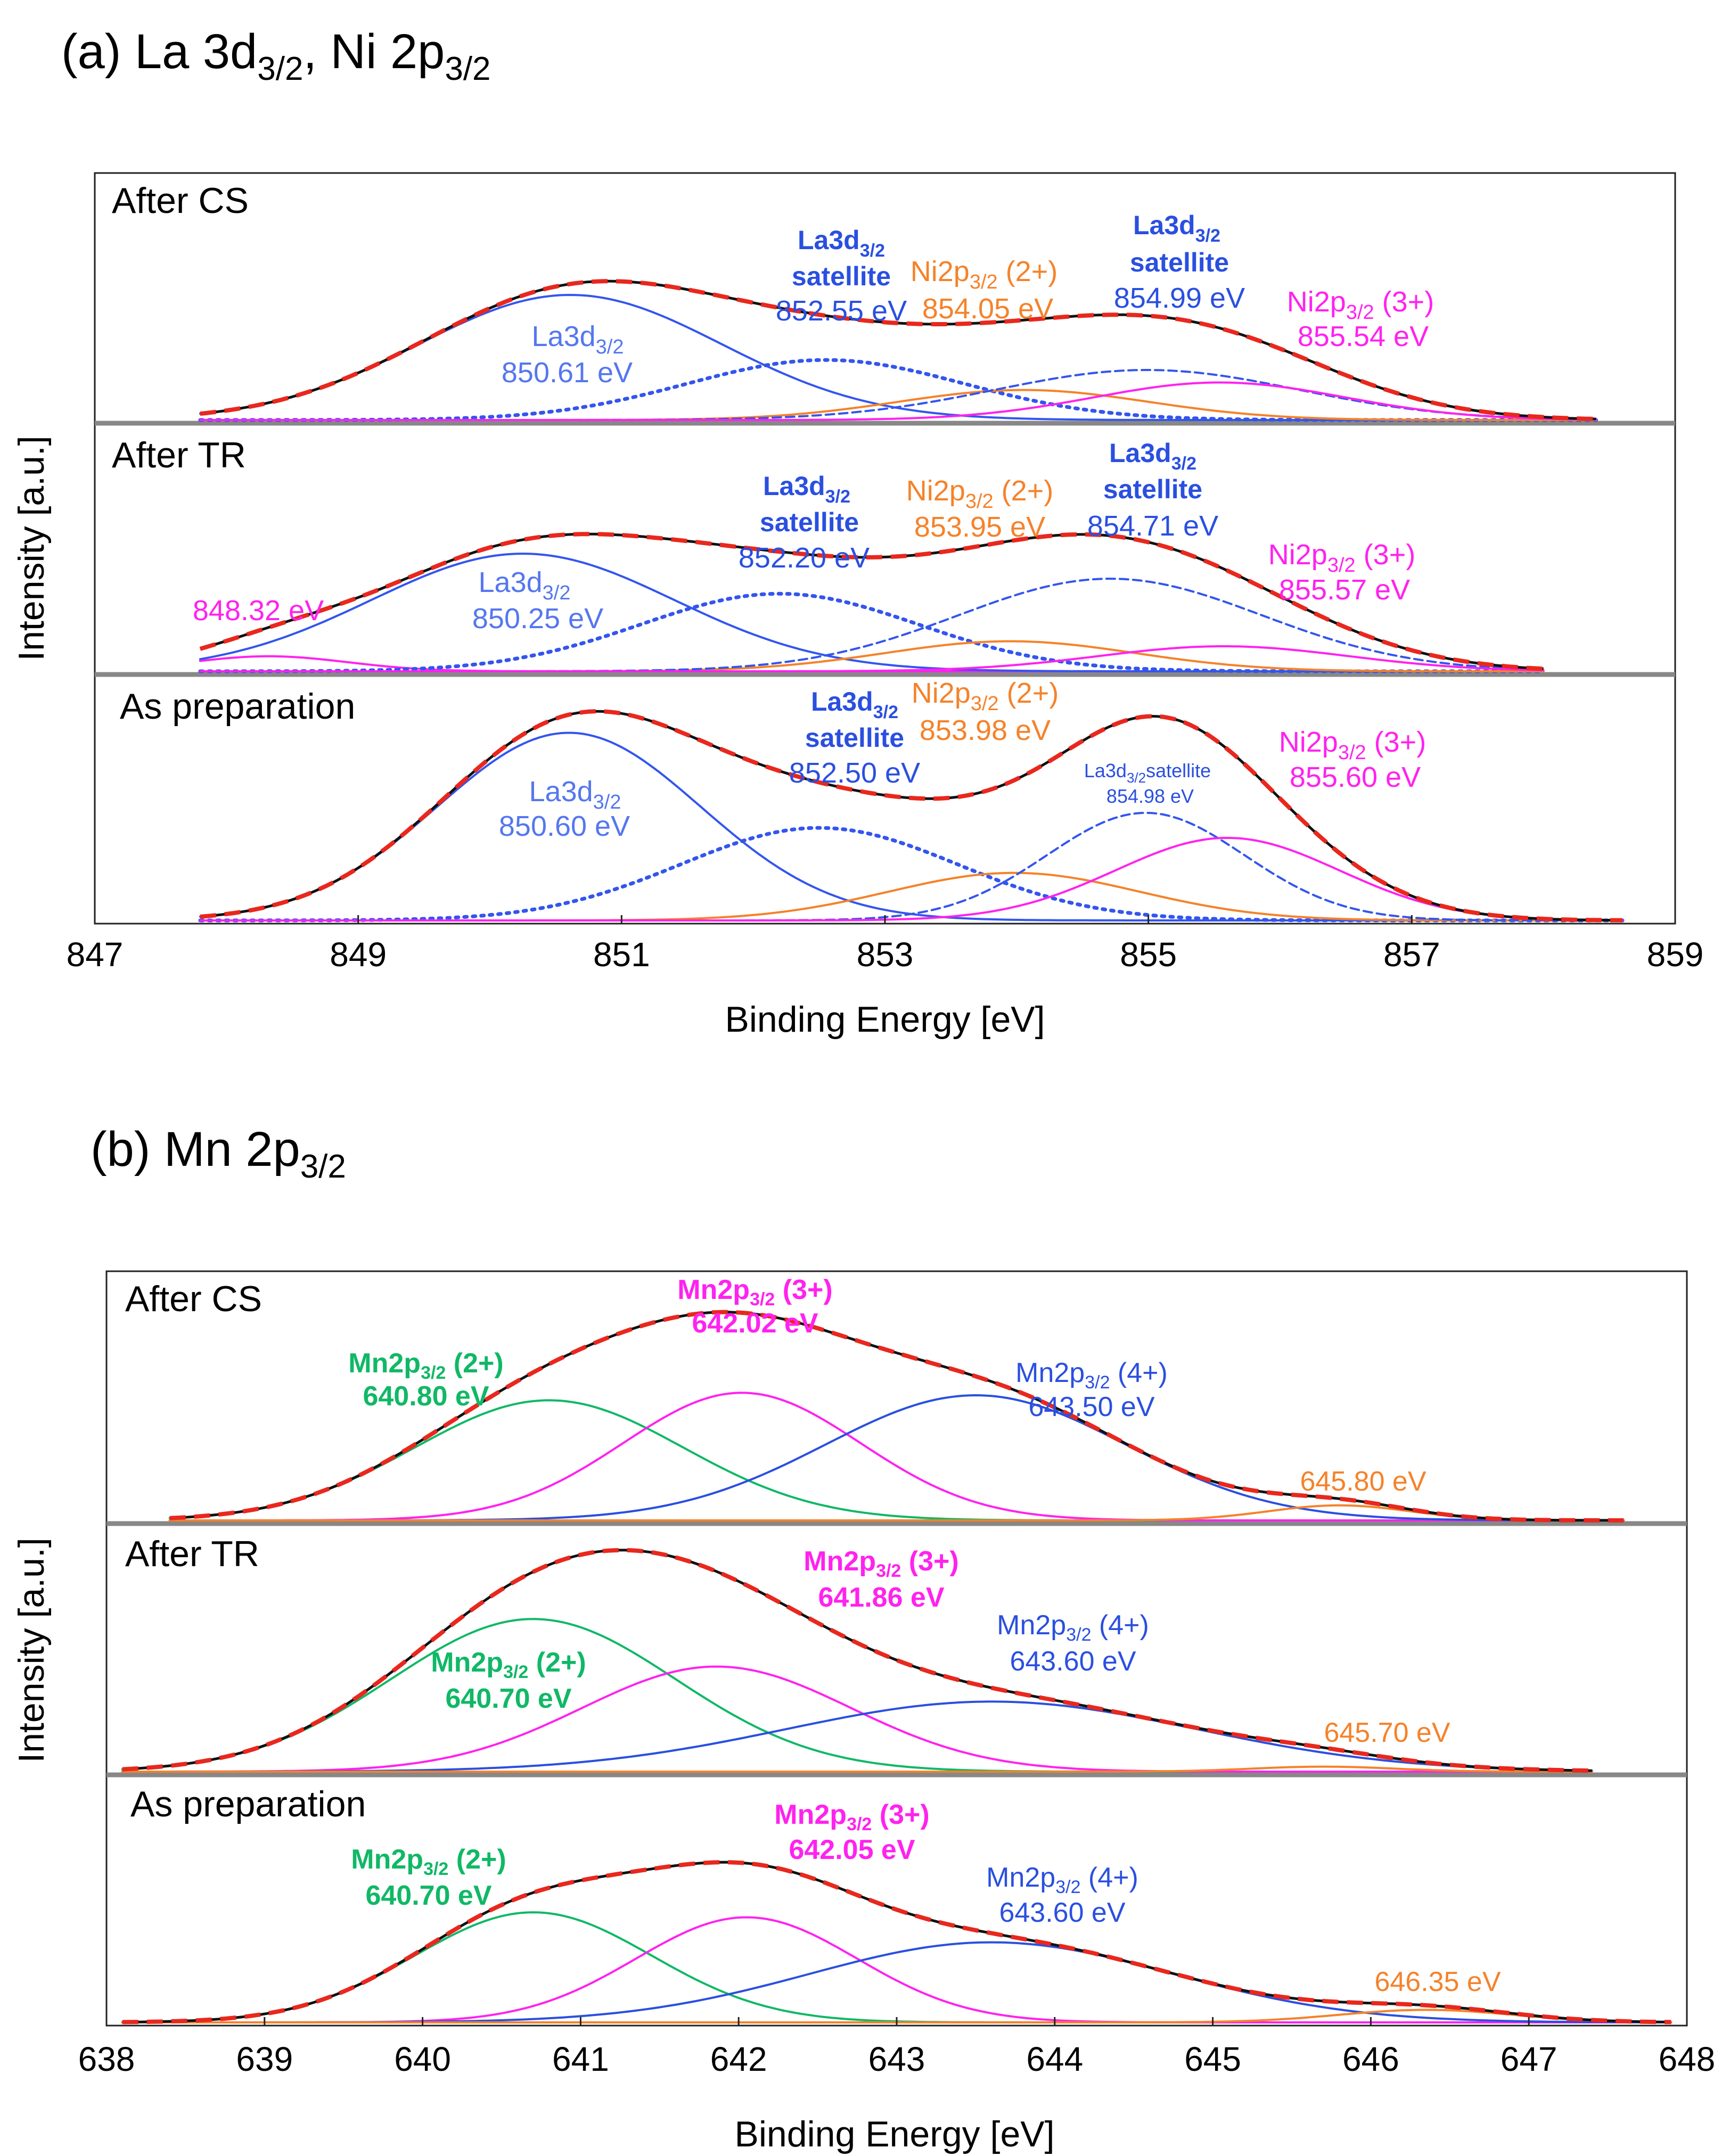 The image size is (1730, 2156). Describe the element at coordinates (855, 738) in the screenshot. I see `a-prep-la-sat1-word: satellite` at that location.